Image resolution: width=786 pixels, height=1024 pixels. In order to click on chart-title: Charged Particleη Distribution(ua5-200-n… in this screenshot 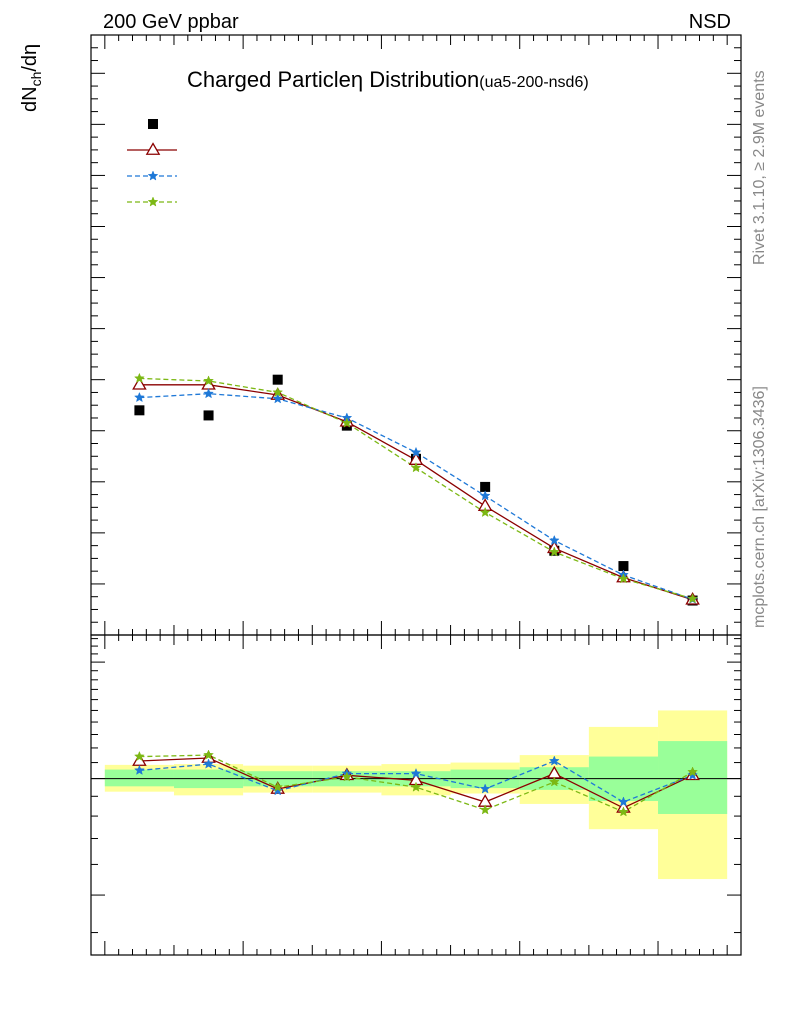, I will do `click(388, 79)`.